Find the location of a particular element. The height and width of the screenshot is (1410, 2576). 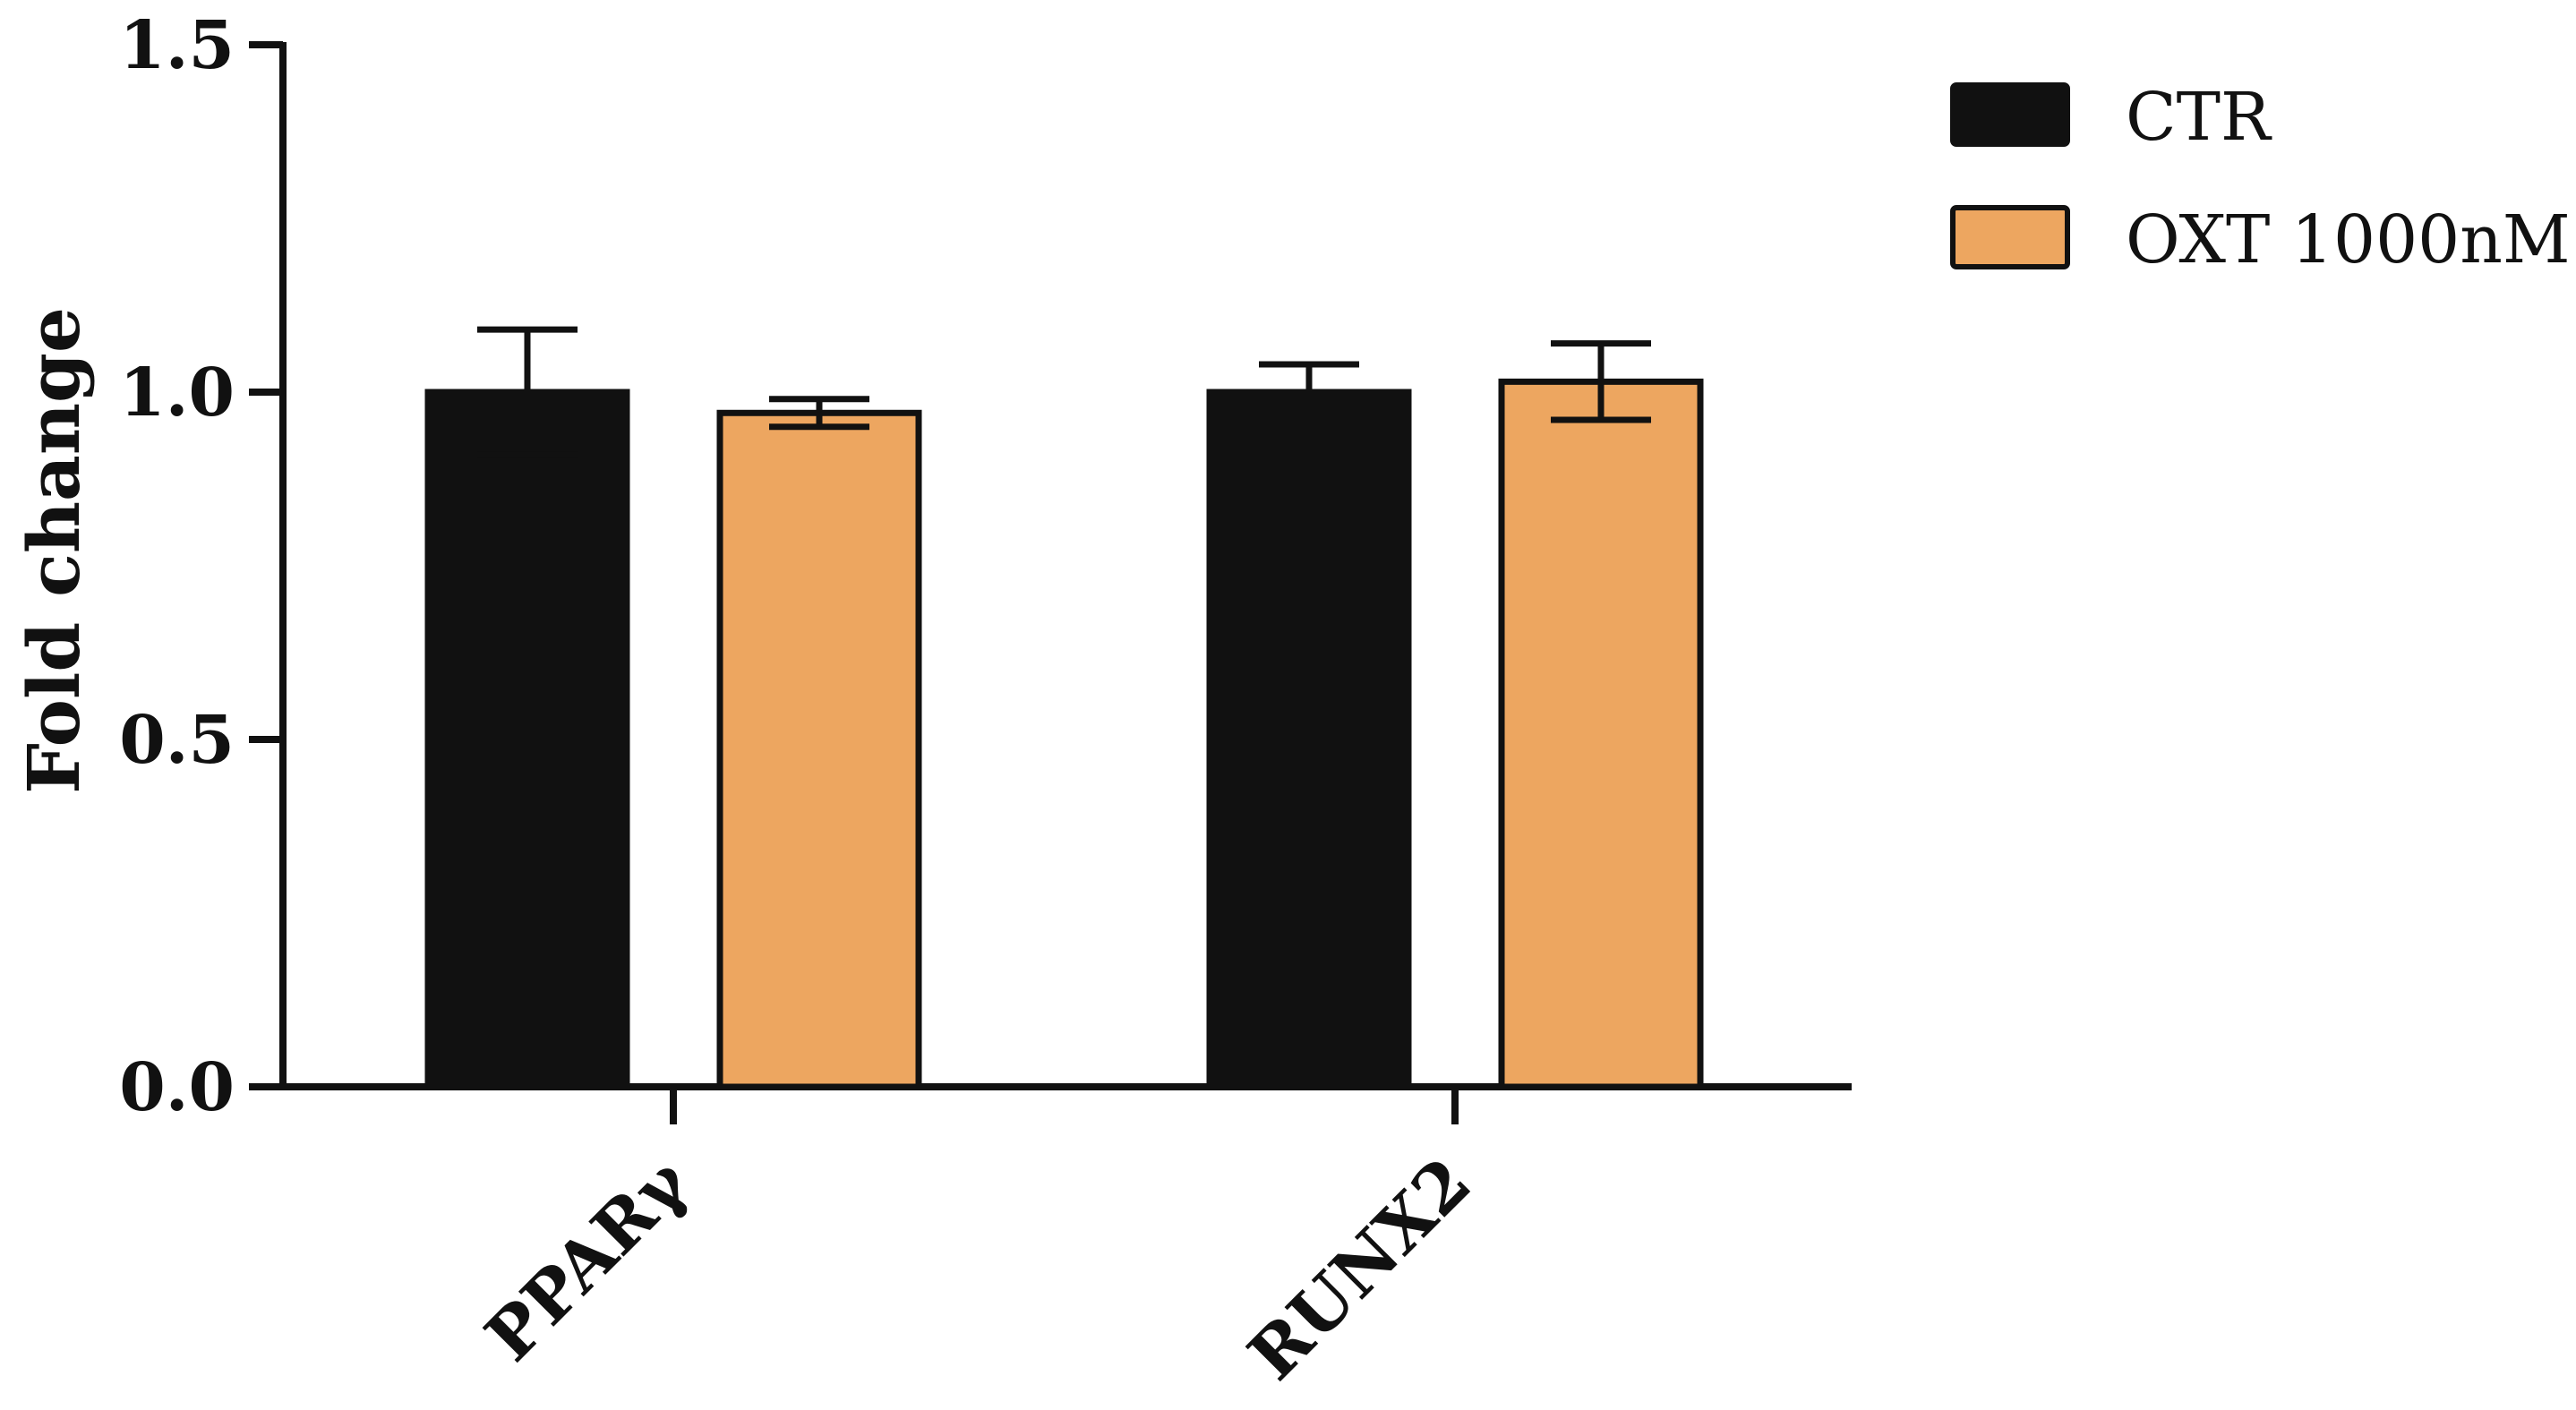

legend: CTR OXT 1000nM is located at coordinates (2261, 178).